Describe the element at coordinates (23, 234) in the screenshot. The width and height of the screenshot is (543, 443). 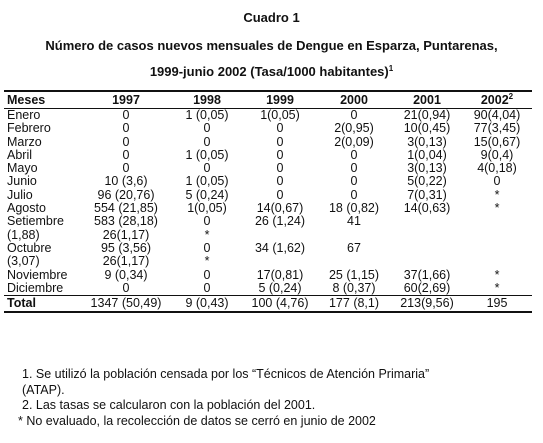
I see `row-label: (1,88)` at that location.